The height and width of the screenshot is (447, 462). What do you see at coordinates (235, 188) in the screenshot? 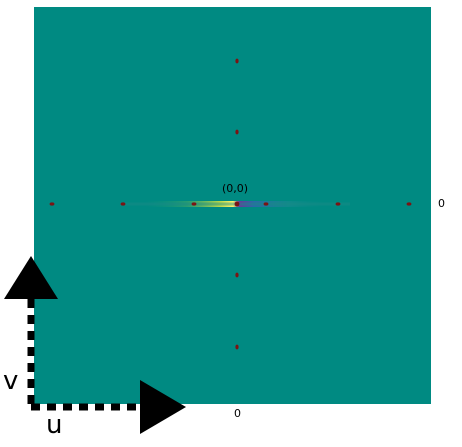
I see `origin-label: (0,0)` at bounding box center [235, 188].